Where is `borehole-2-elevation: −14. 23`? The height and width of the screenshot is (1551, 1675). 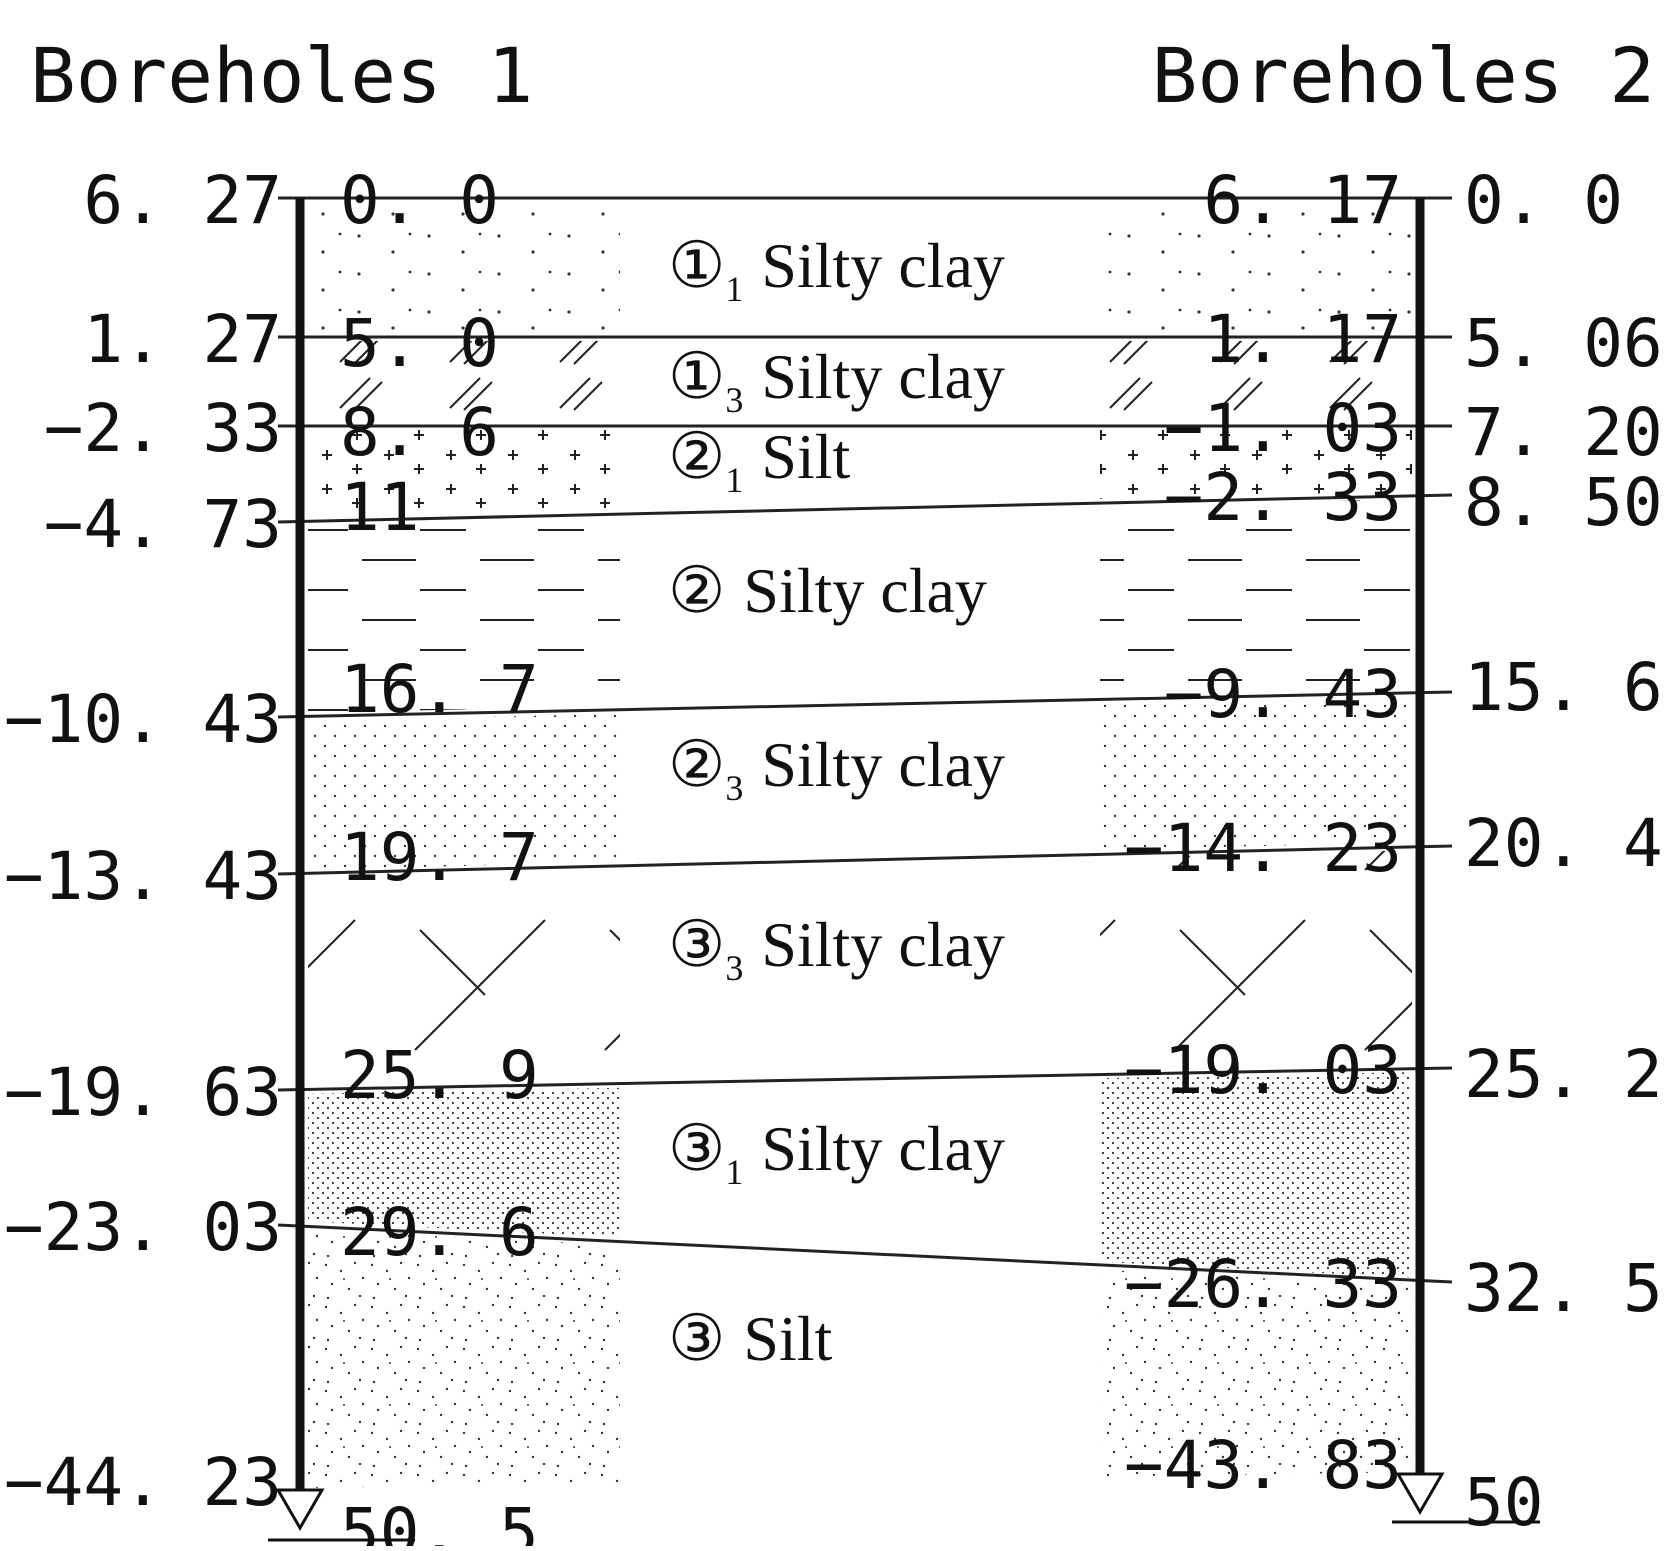 borehole-2-elevation: −14. 23 is located at coordinates (1263, 848).